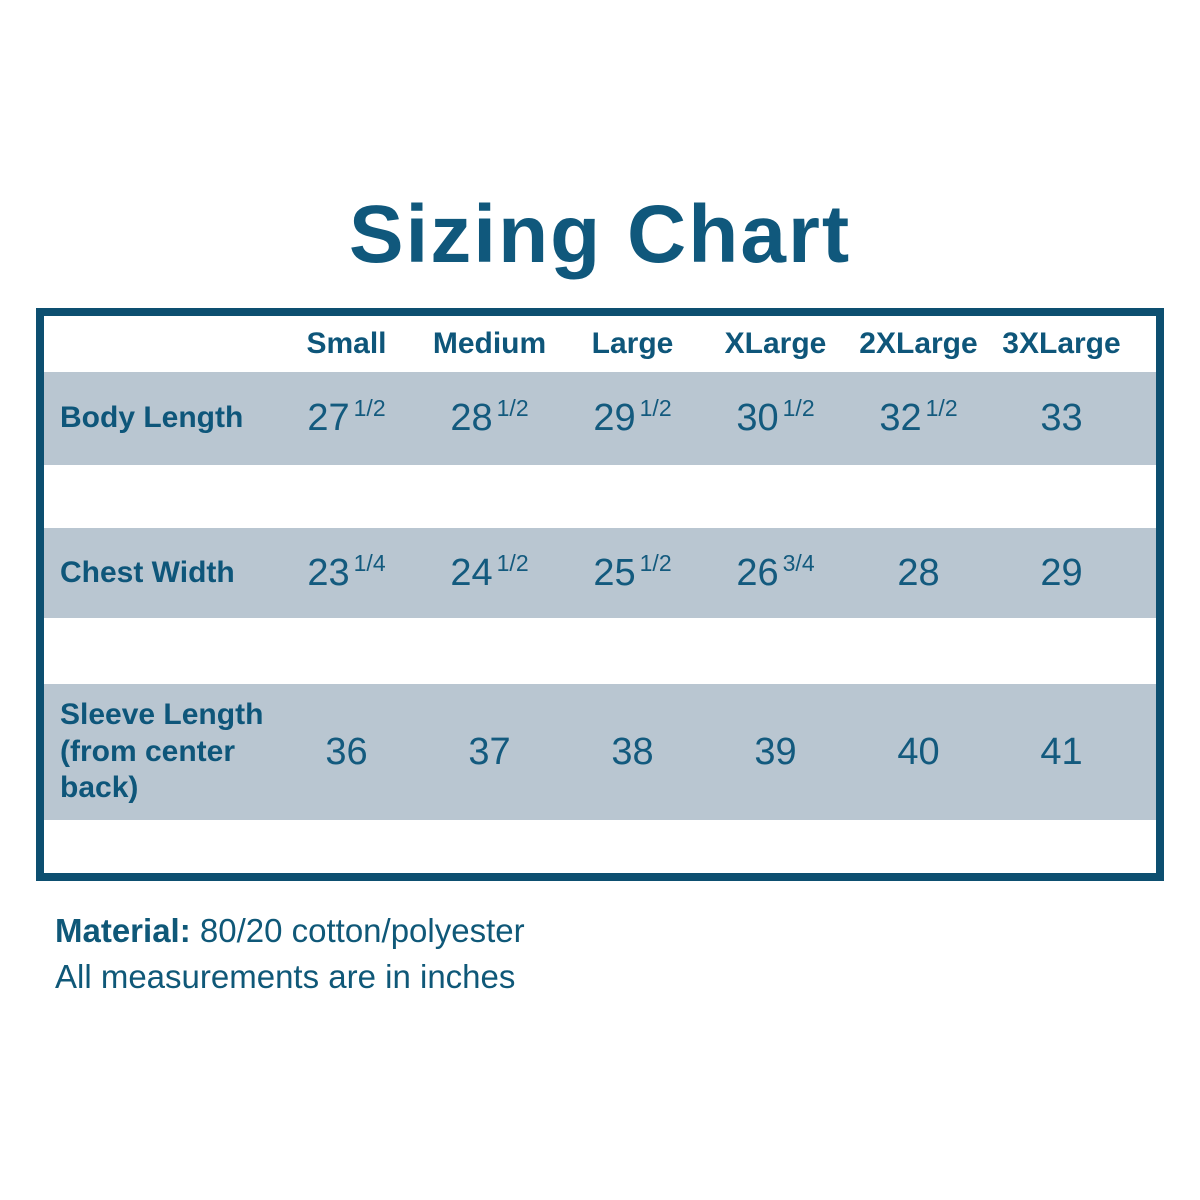  What do you see at coordinates (346, 571) in the screenshot?
I see `size-value: 23 1/4` at bounding box center [346, 571].